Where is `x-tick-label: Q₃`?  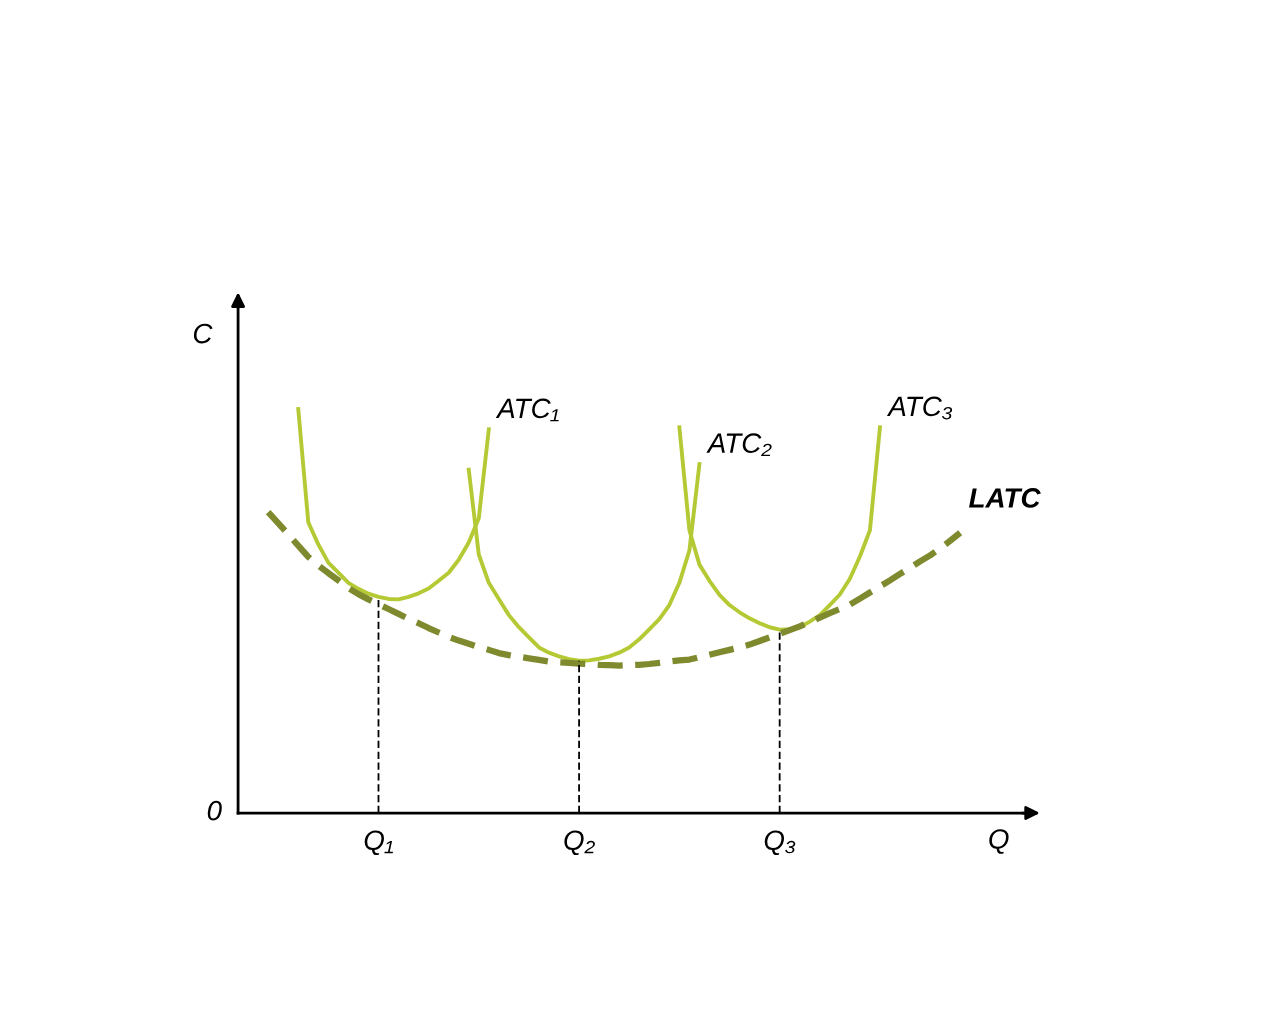
x-tick-label: Q₃ is located at coordinates (780, 843).